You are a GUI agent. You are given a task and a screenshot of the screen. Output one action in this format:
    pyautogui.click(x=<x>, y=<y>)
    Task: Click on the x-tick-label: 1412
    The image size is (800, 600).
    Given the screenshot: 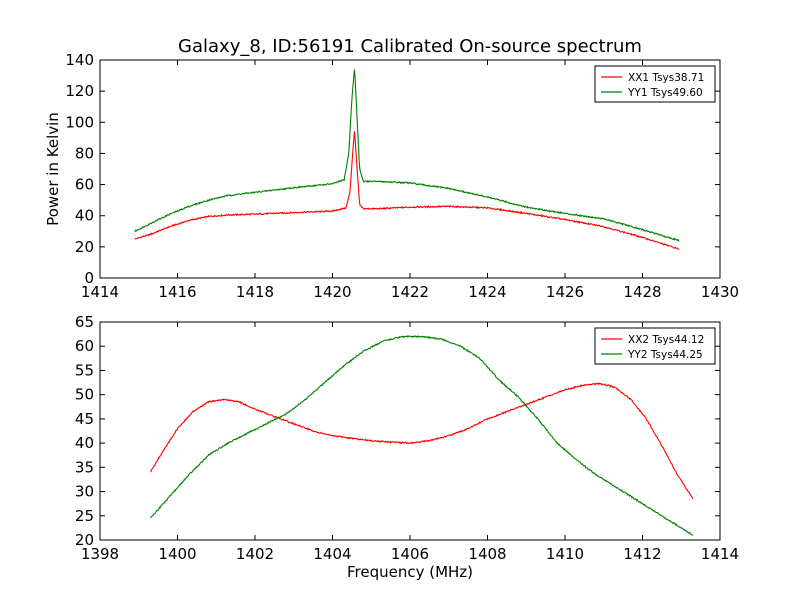 What is the action you would take?
    pyautogui.click(x=642, y=554)
    